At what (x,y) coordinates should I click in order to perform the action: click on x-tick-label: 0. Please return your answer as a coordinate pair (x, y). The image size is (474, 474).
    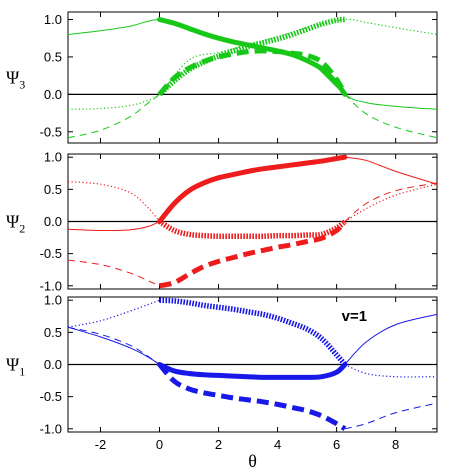
    Looking at the image, I should click on (159, 444).